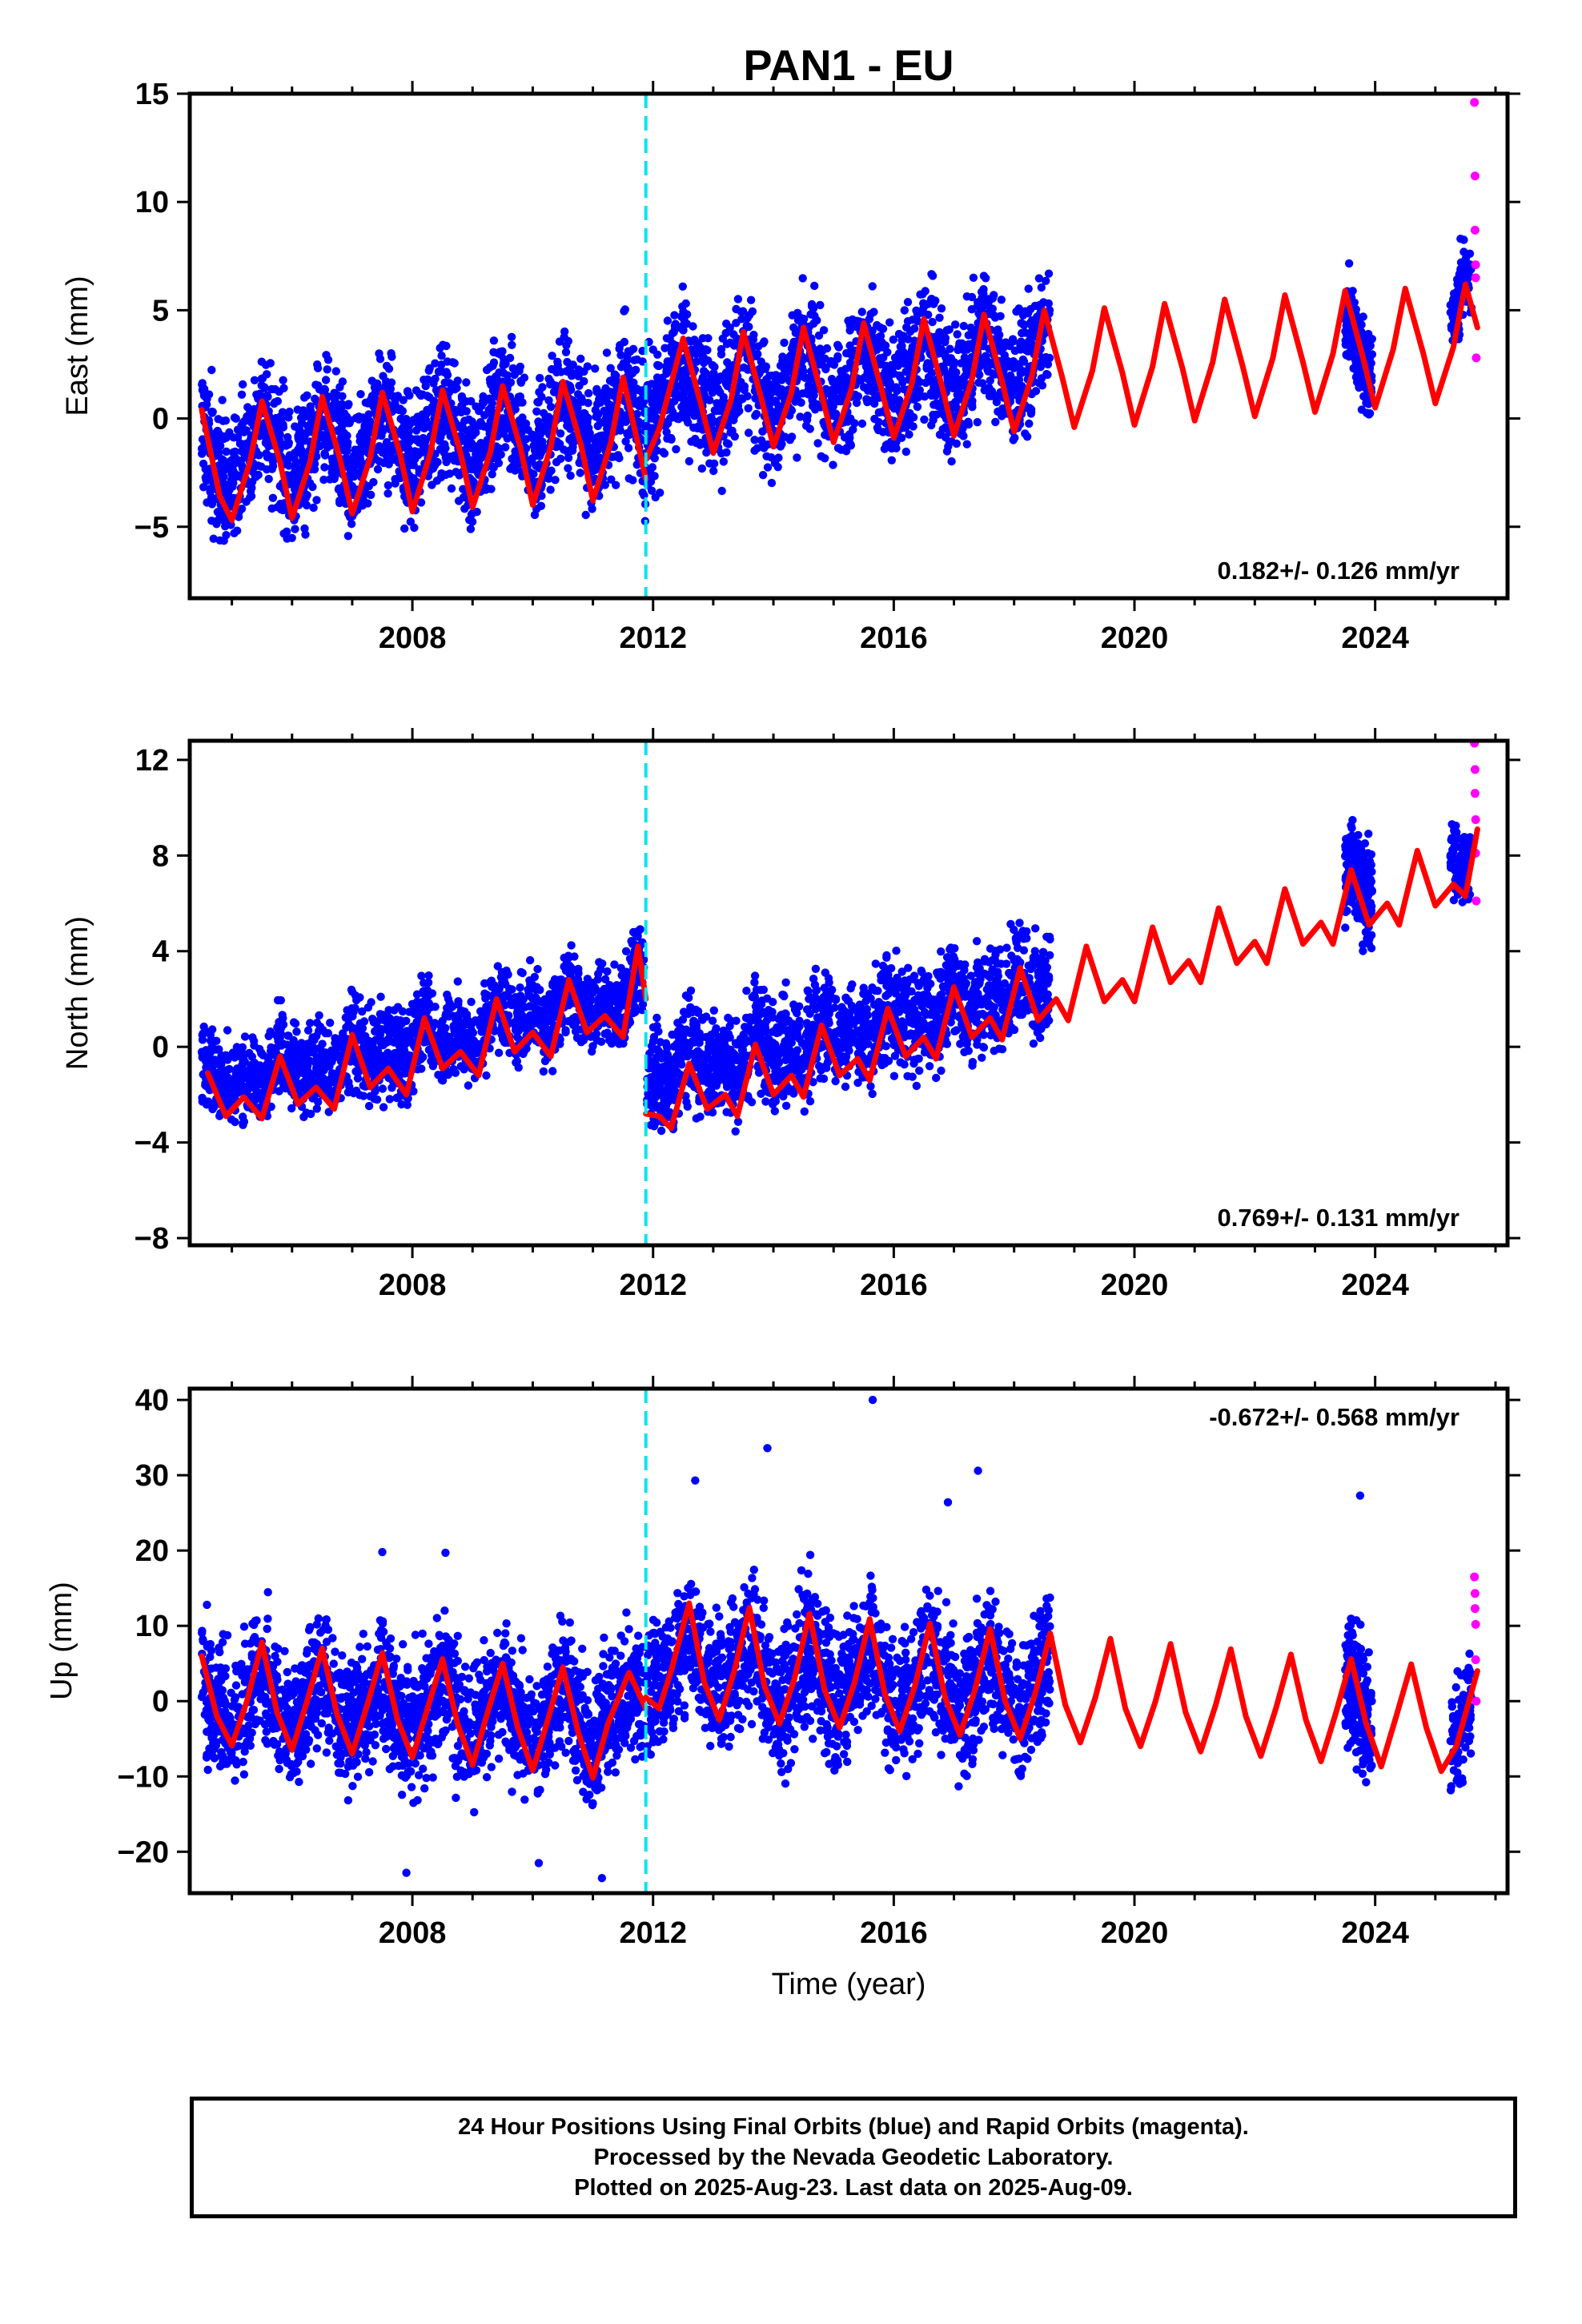  Describe the element at coordinates (161, 311) in the screenshot. I see `y-tick-label: 5` at that location.